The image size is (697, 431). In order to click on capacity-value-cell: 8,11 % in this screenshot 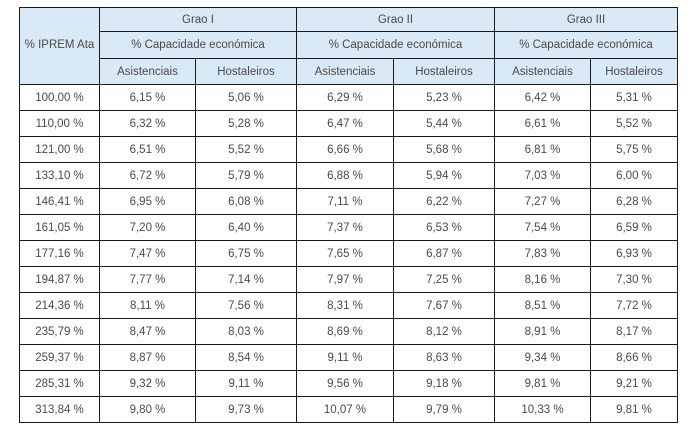, I will do `click(147, 305)`.